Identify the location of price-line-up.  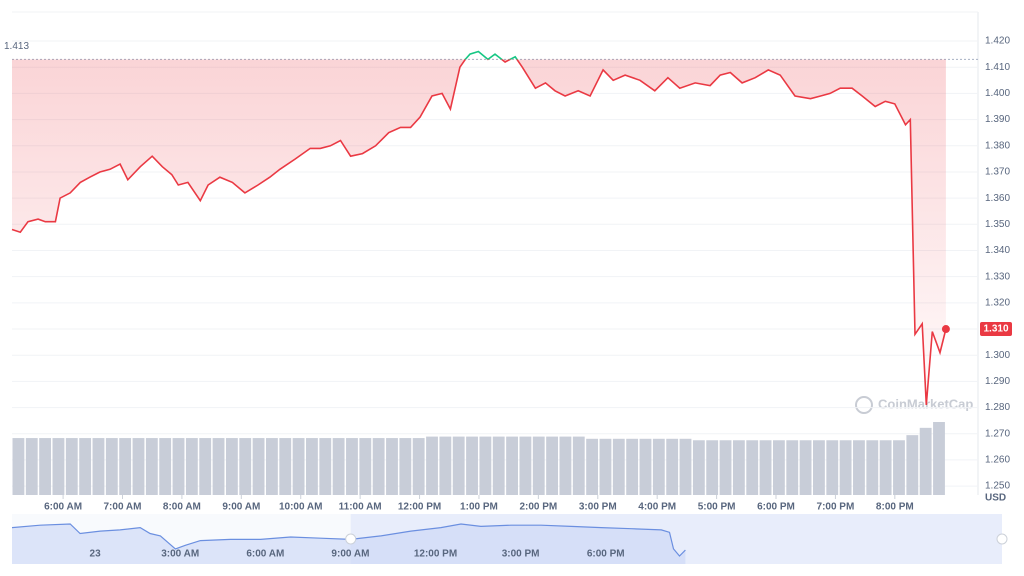
(491, 55).